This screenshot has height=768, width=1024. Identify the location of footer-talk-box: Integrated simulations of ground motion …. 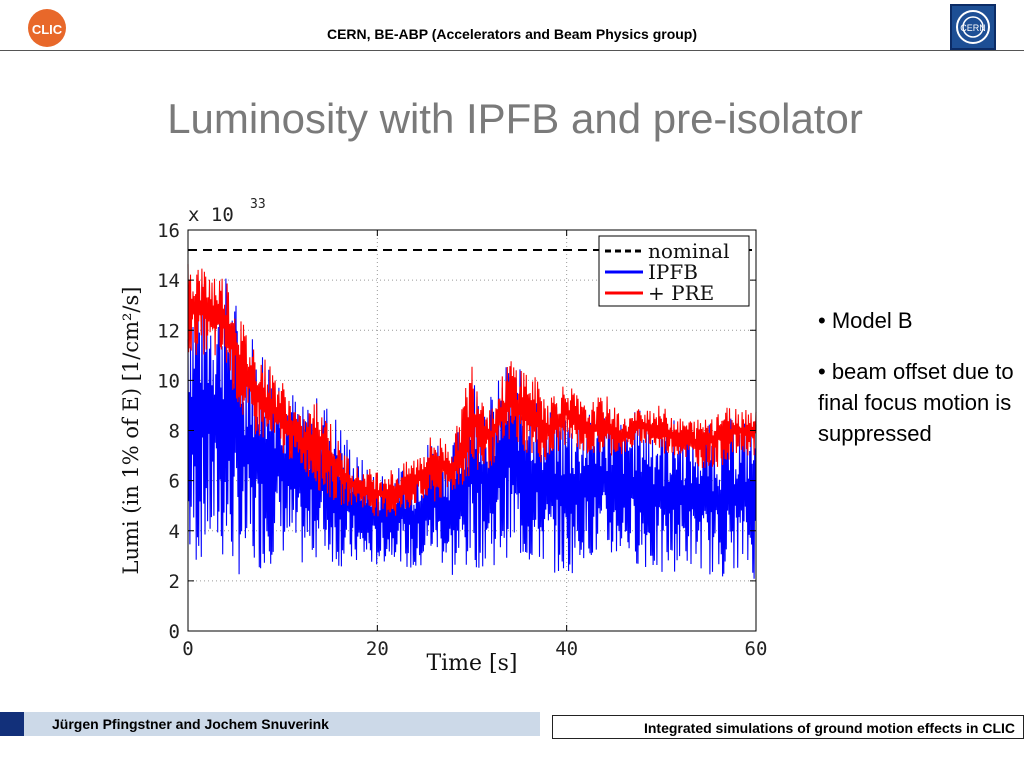
(788, 727).